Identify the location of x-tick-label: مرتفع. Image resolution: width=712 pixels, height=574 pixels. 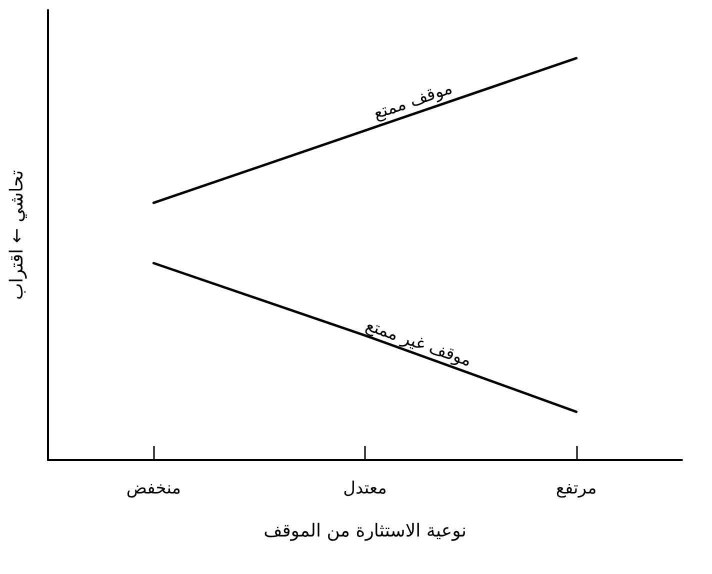
(576, 488).